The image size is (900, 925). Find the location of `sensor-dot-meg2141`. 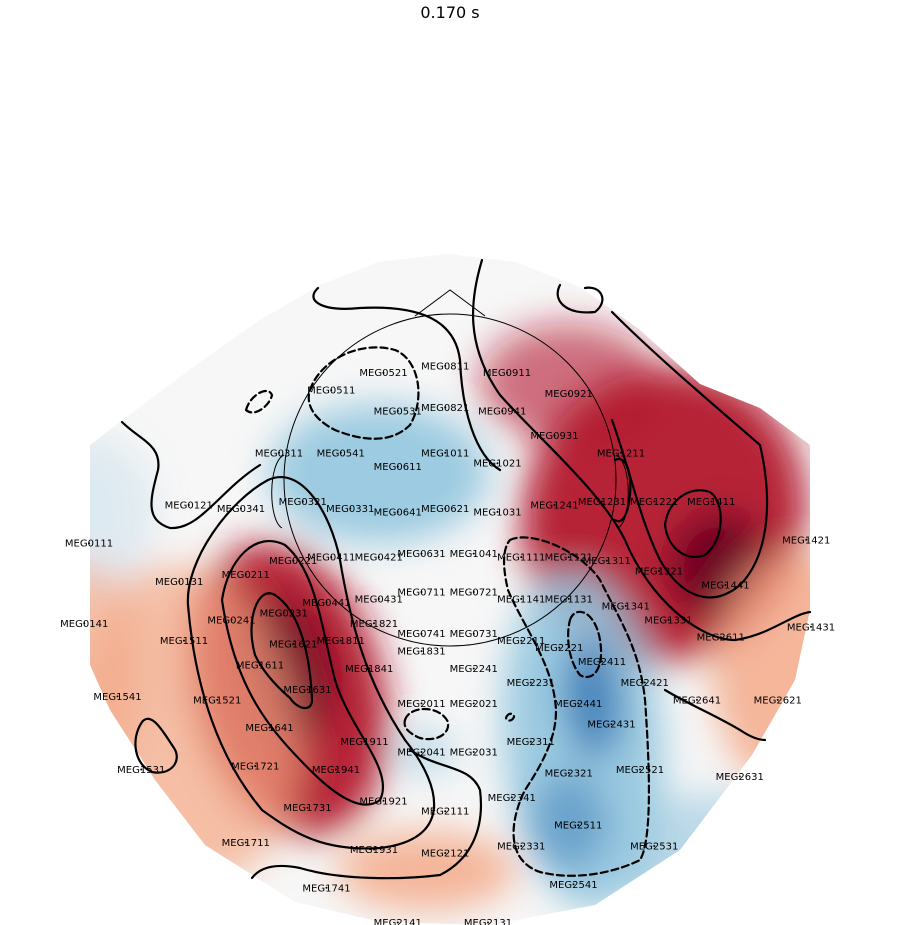

sensor-dot-meg2141 is located at coordinates (397, 922).